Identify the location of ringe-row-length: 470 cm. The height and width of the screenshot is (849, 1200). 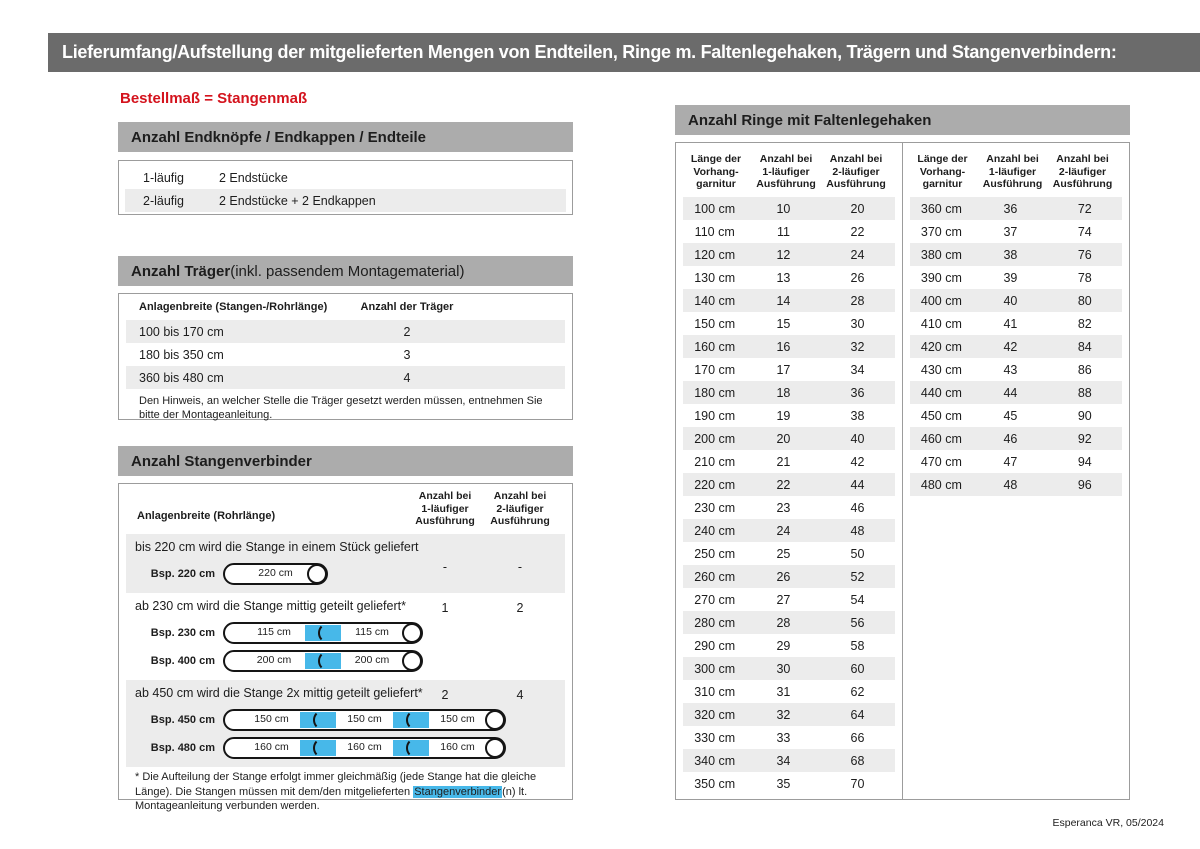
(941, 461).